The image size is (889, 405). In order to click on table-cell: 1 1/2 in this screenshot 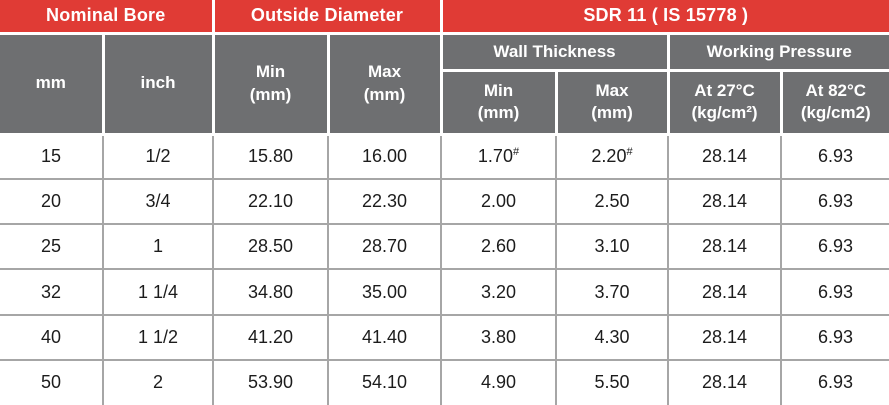, I will do `click(158, 337)`.